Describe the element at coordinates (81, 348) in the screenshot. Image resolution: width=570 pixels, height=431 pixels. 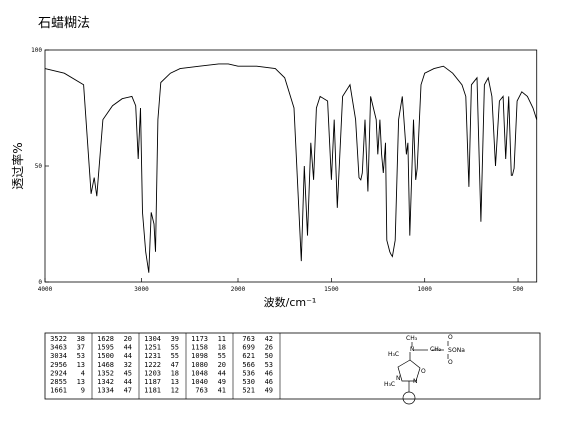
I see `peak-transmittance: 37` at that location.